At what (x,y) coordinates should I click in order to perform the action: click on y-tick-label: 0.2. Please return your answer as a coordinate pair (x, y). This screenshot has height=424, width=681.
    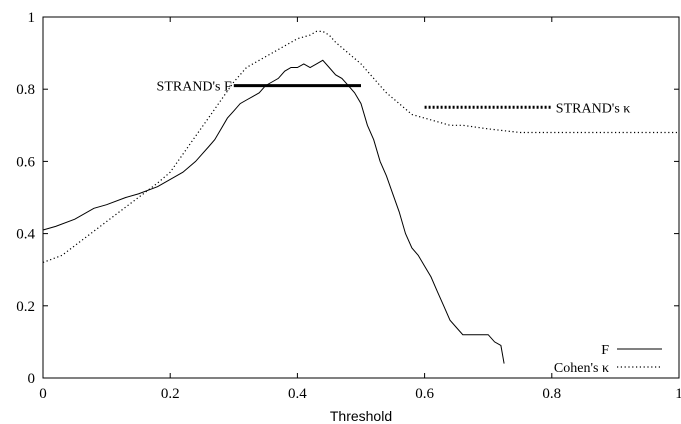
    Looking at the image, I should click on (25, 307).